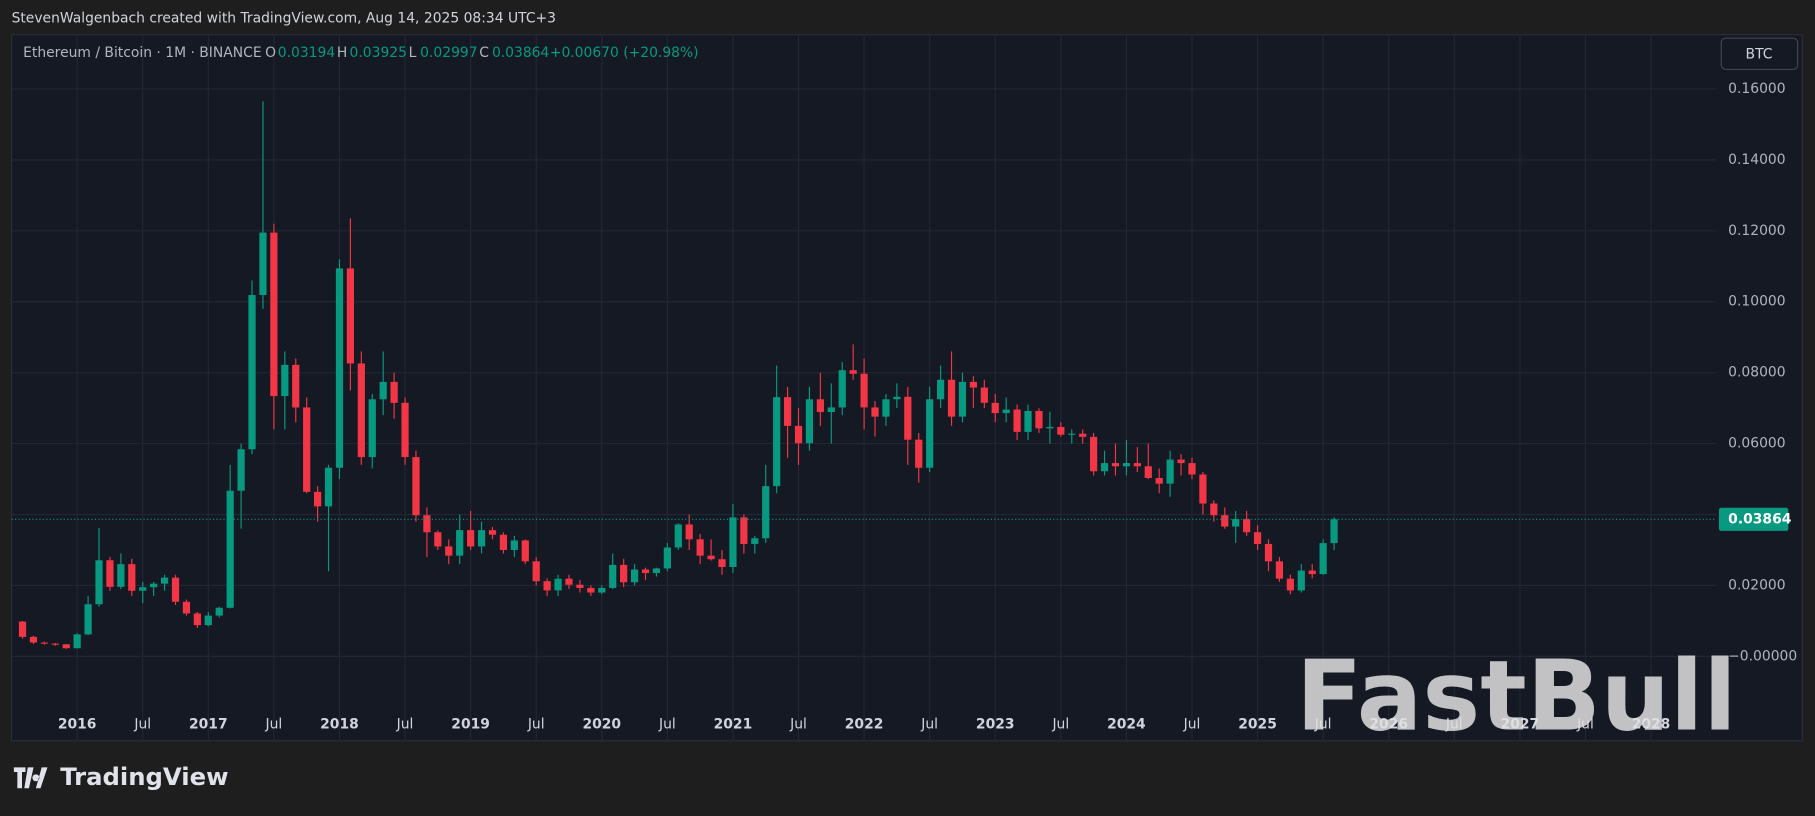  What do you see at coordinates (1756, 89) in the screenshot?
I see `y-tick-label: 0.16000` at bounding box center [1756, 89].